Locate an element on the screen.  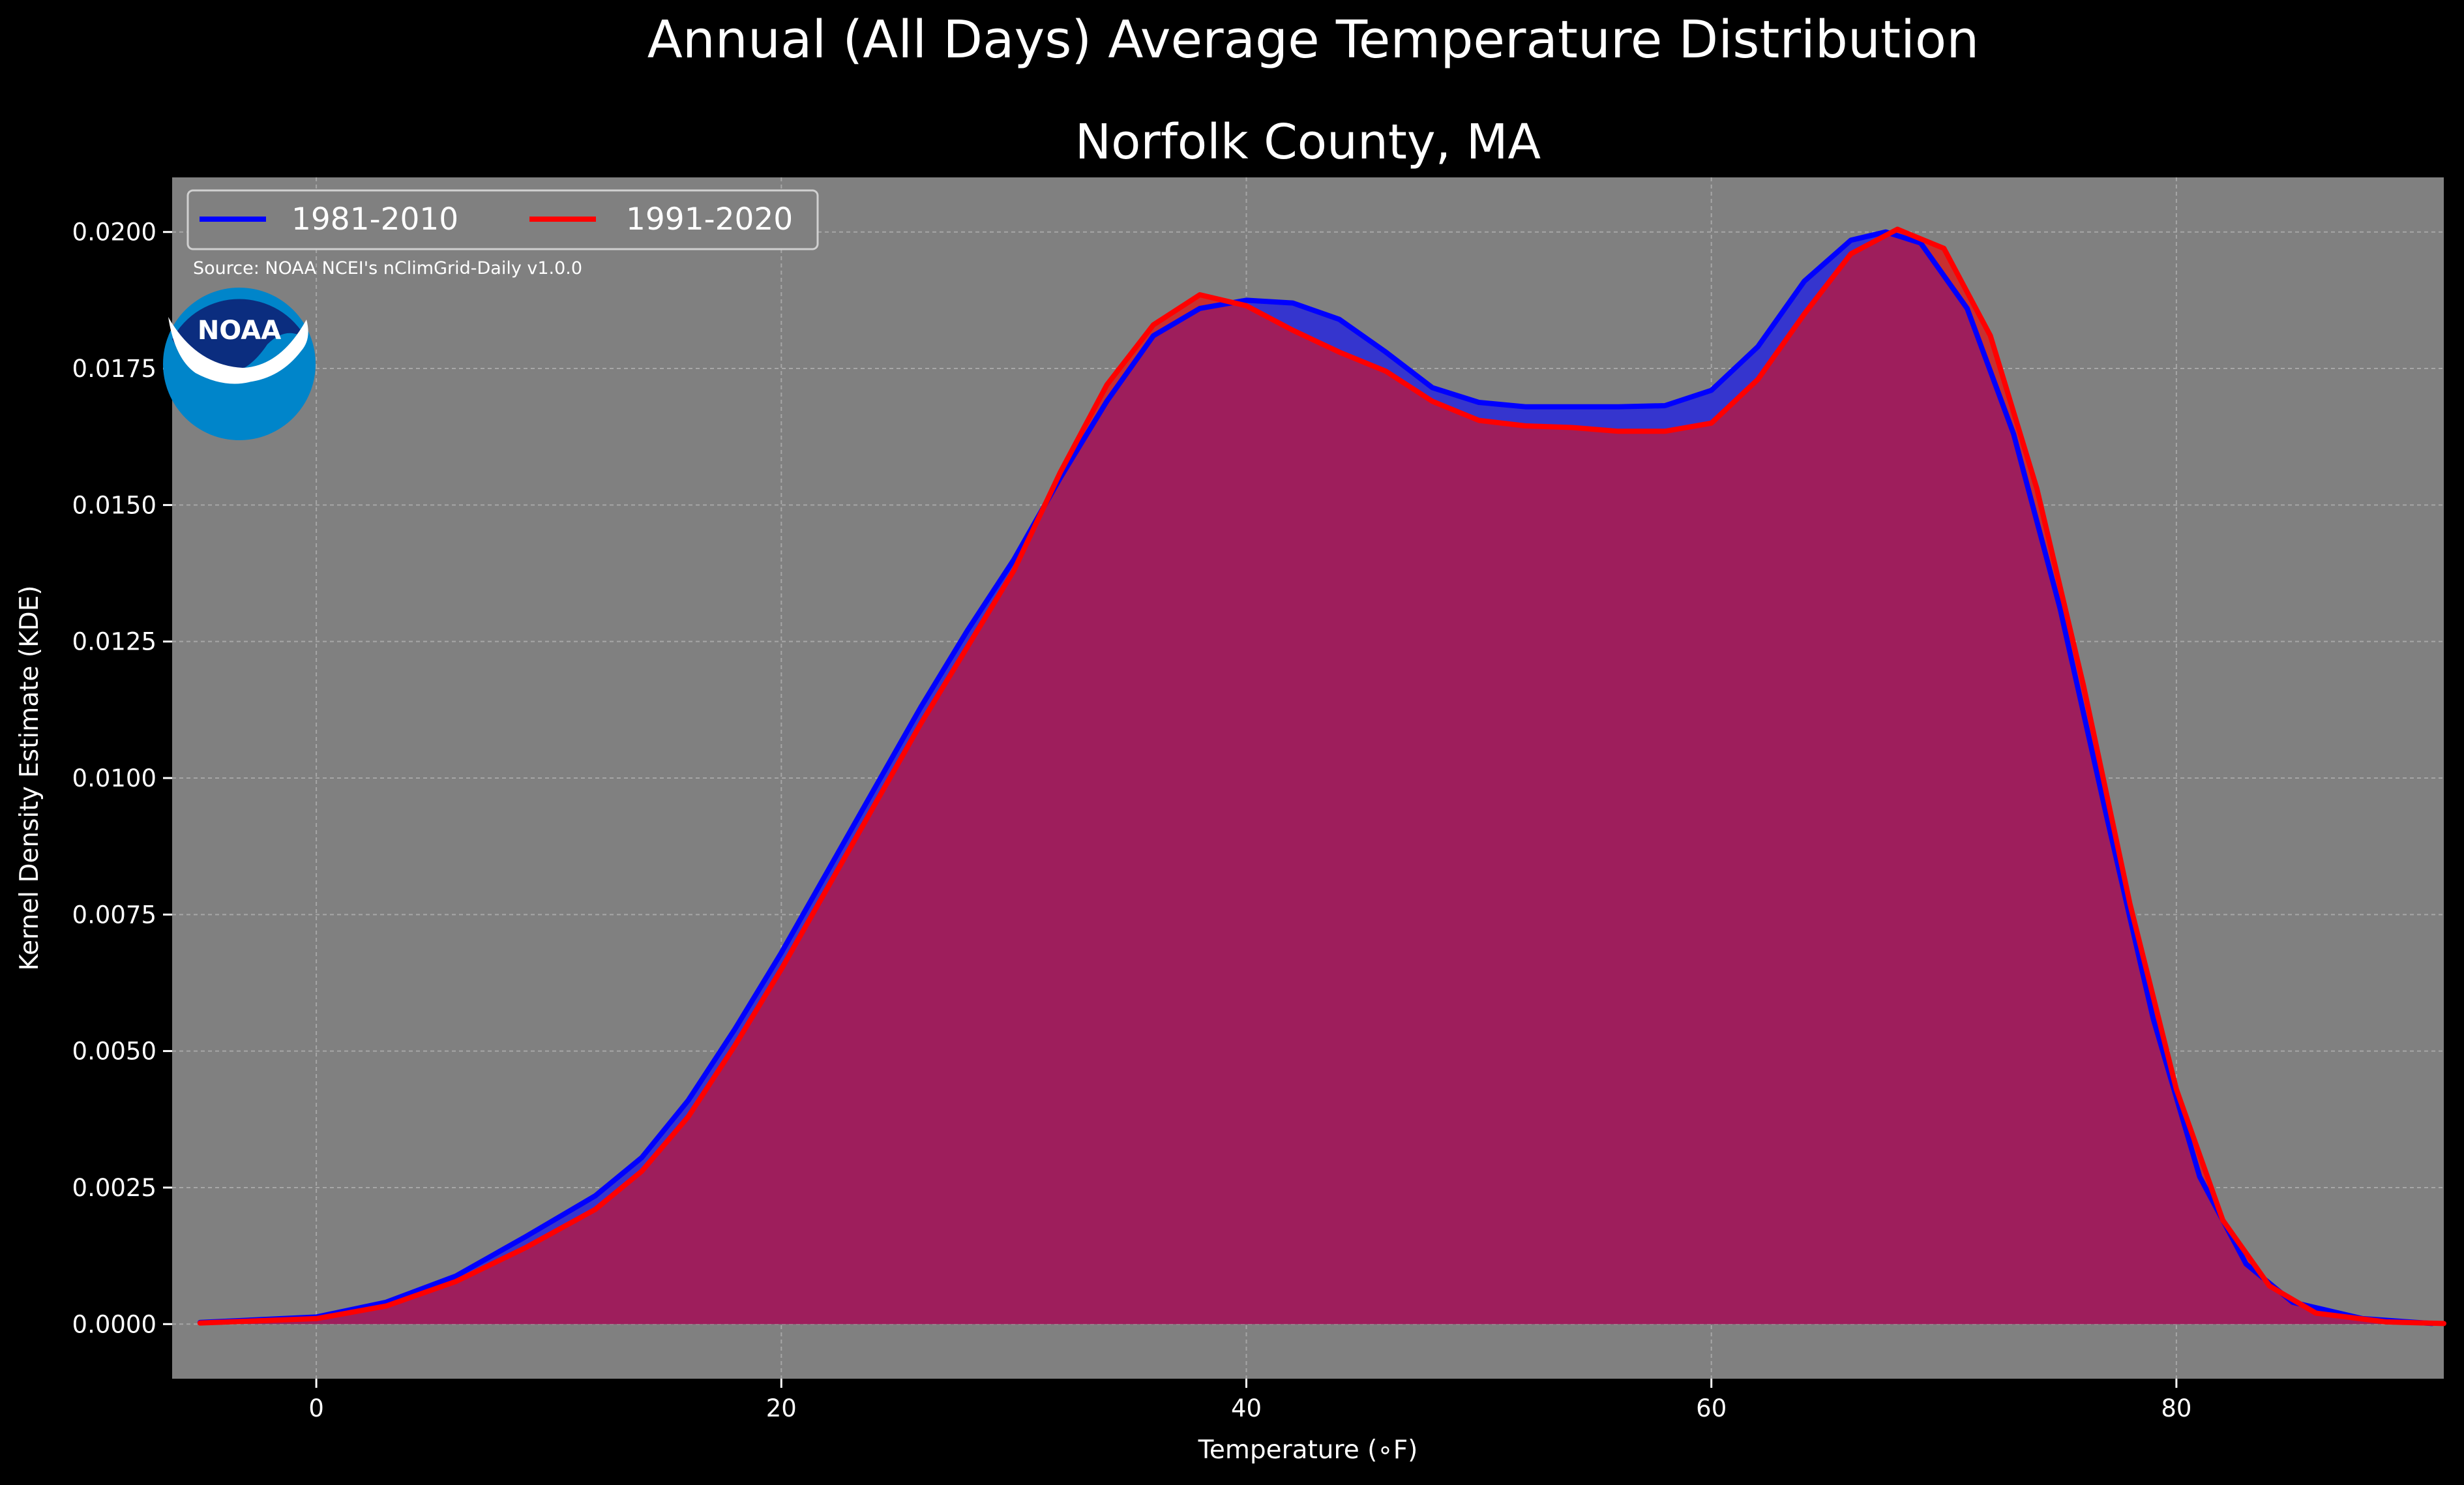
chart-subtitle: Norfolk County, MA is located at coordinates (1308, 142).